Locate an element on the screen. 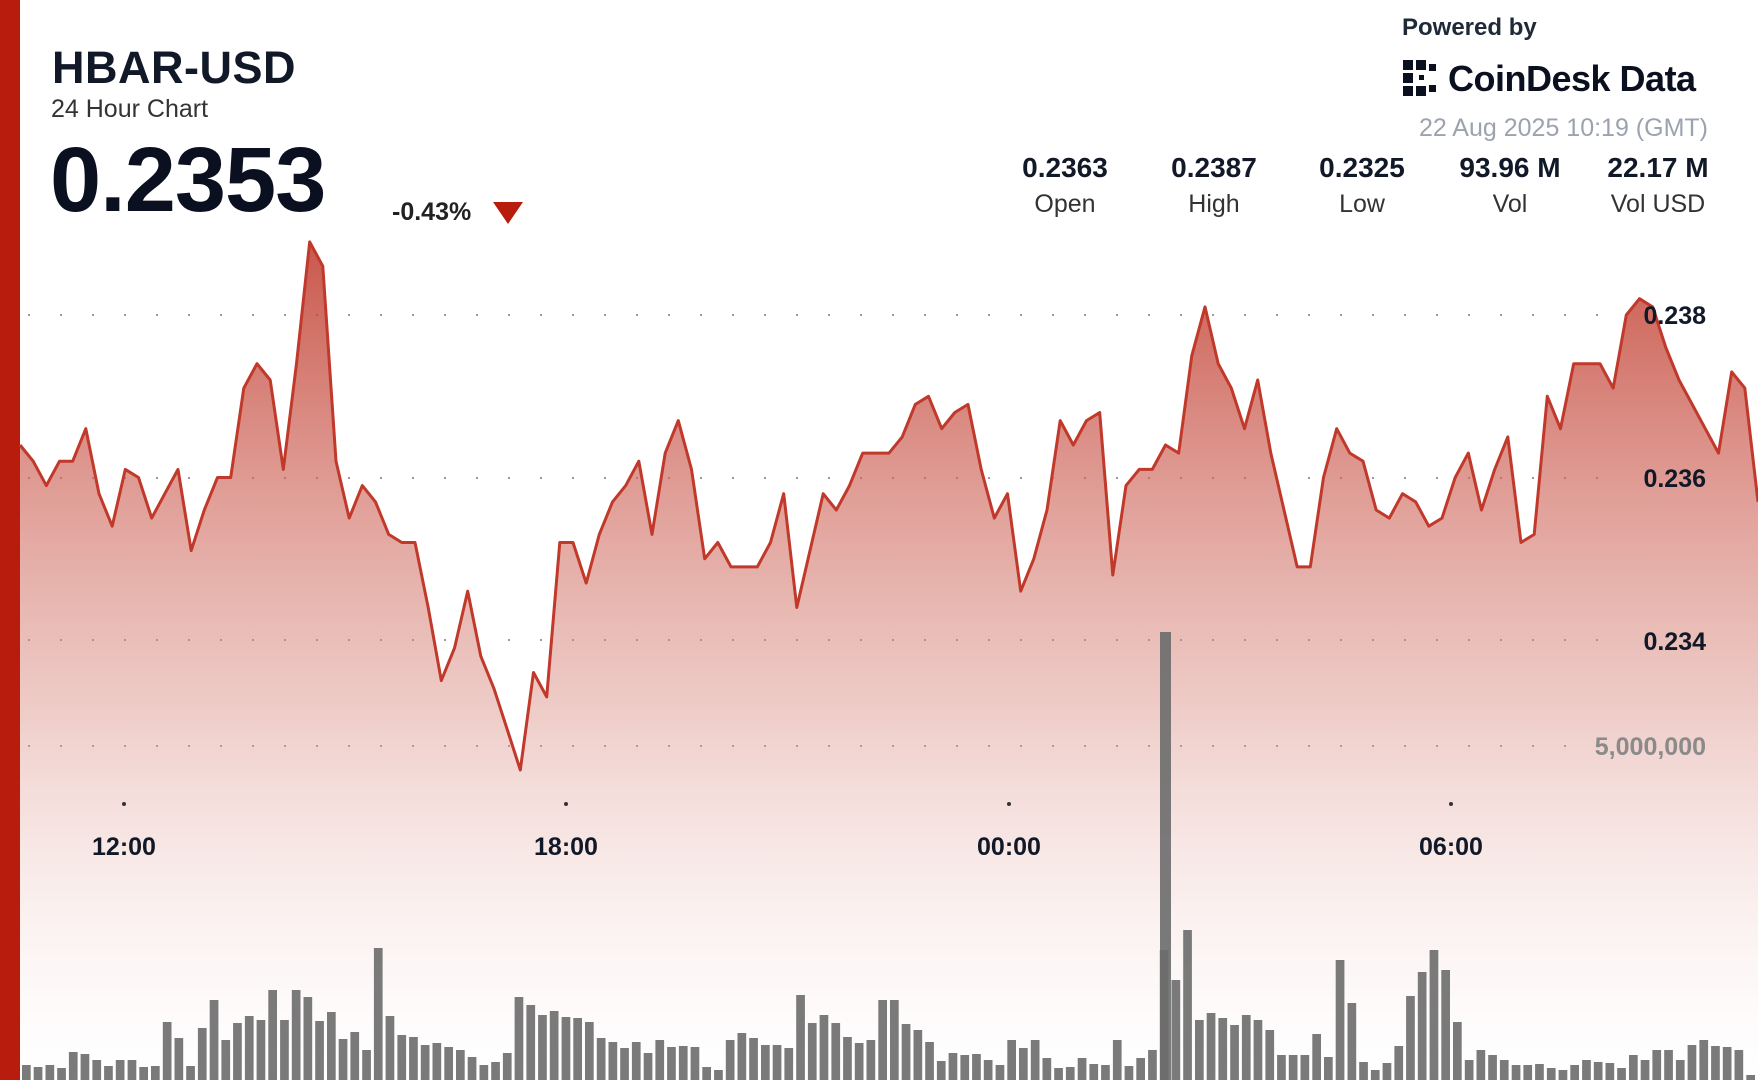 Image resolution: width=1758 pixels, height=1080 pixels. stat-high-label: High is located at coordinates (1214, 204).